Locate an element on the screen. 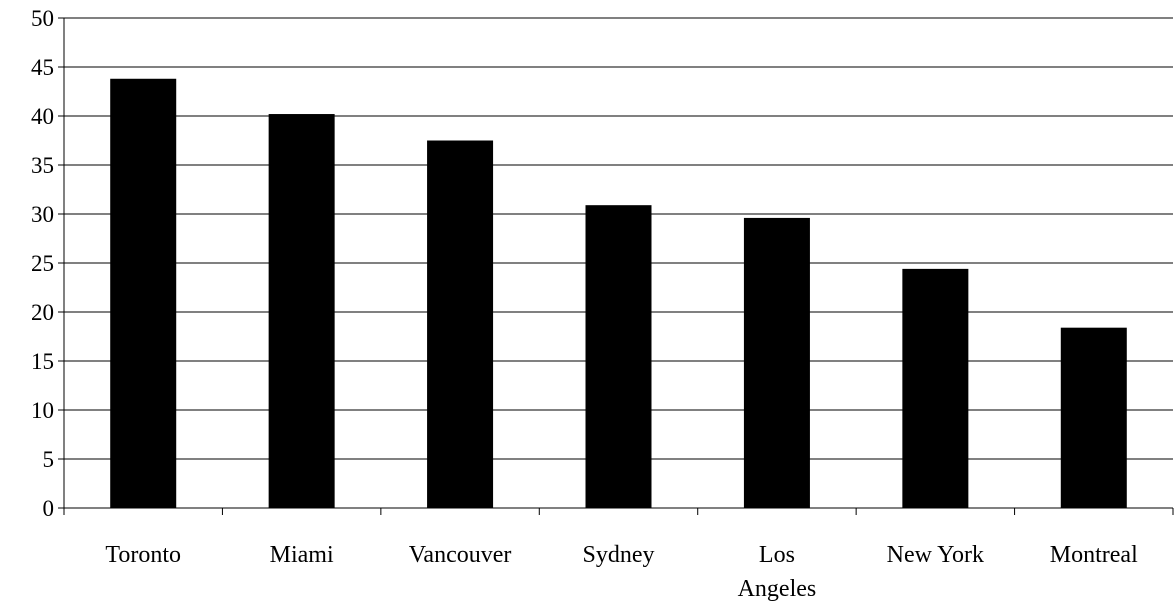 Image resolution: width=1175 pixels, height=609 pixels. bar-los-angeles is located at coordinates (776, 363).